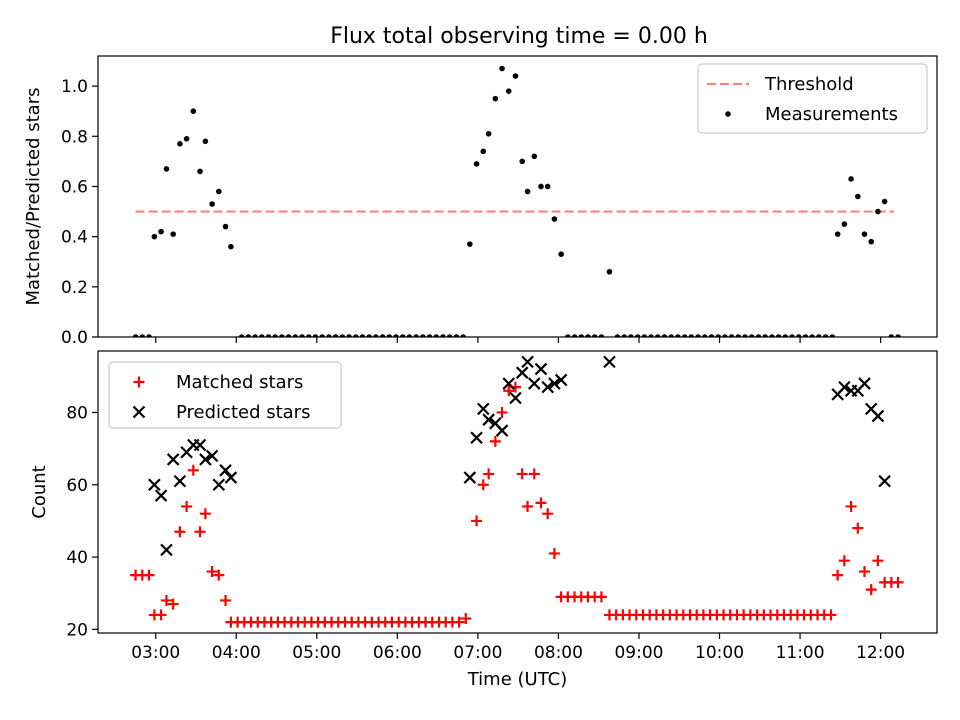 The image size is (960, 720). Describe the element at coordinates (236, 653) in the screenshot. I see `x-tick-label: 04:00` at that location.